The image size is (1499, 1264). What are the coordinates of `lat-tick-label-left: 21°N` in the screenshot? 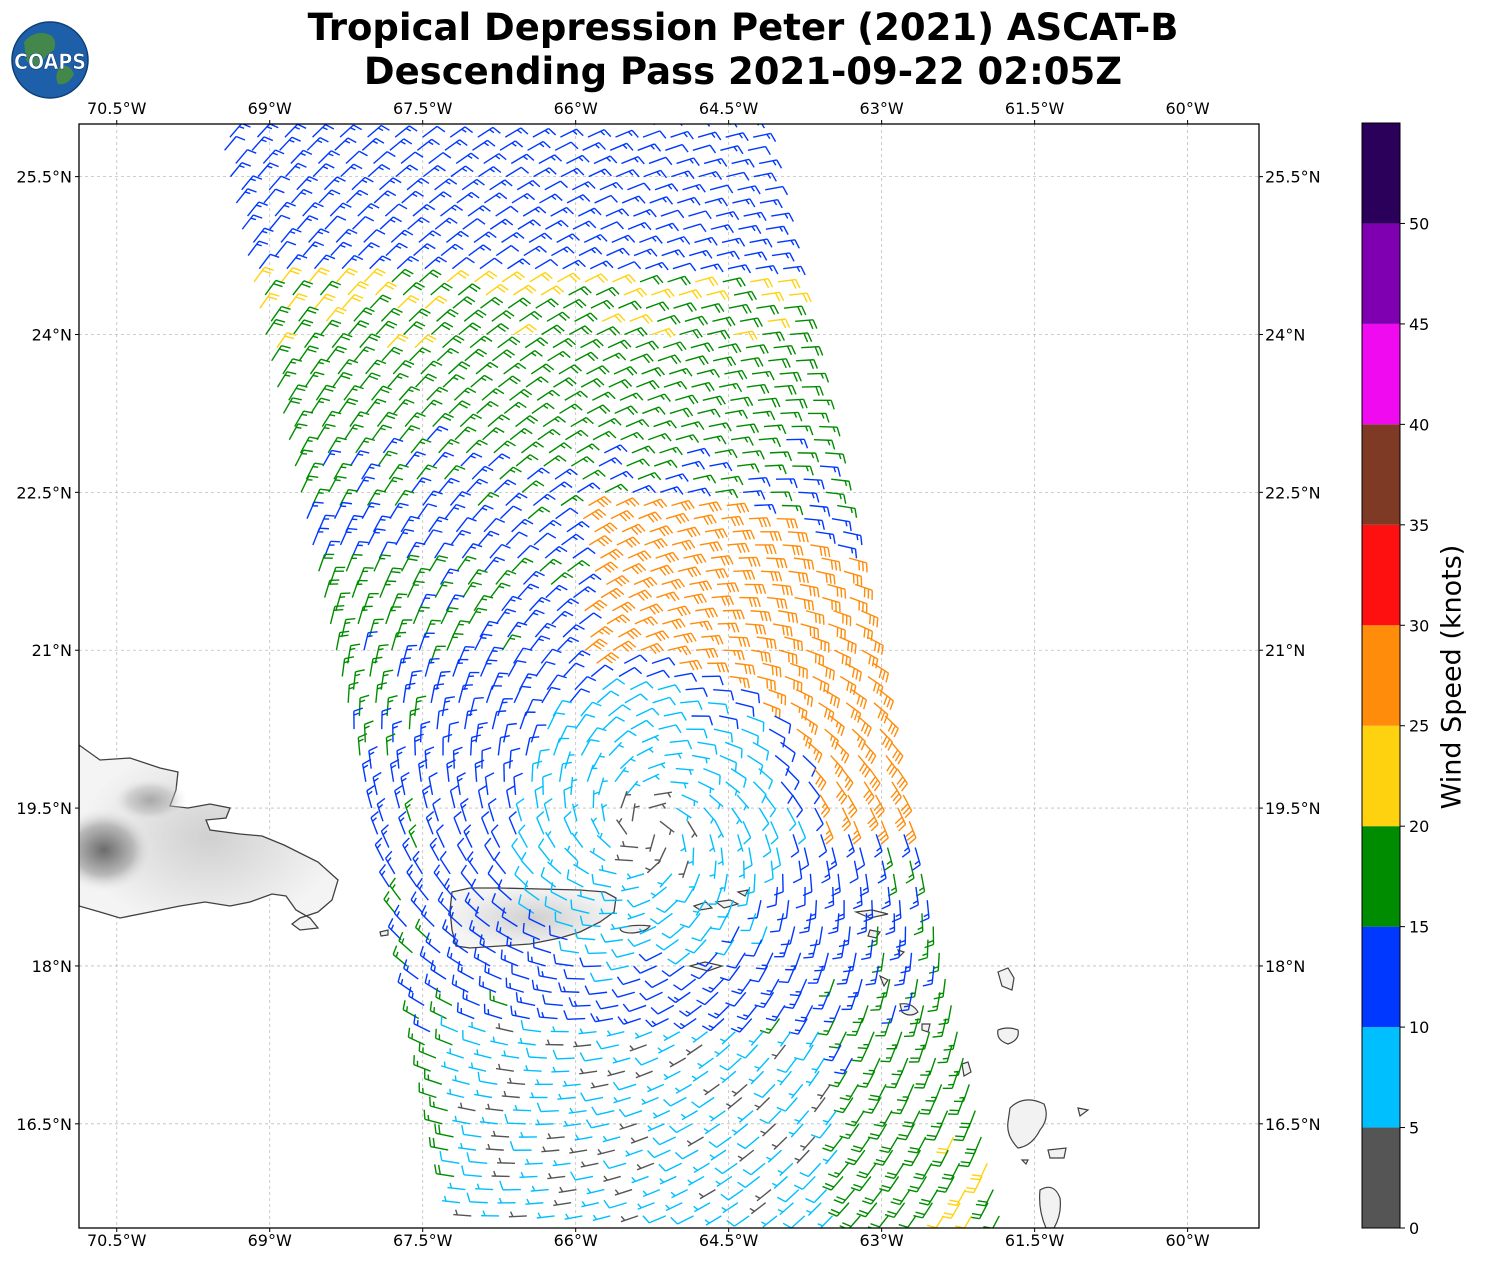 It's located at (52, 650).